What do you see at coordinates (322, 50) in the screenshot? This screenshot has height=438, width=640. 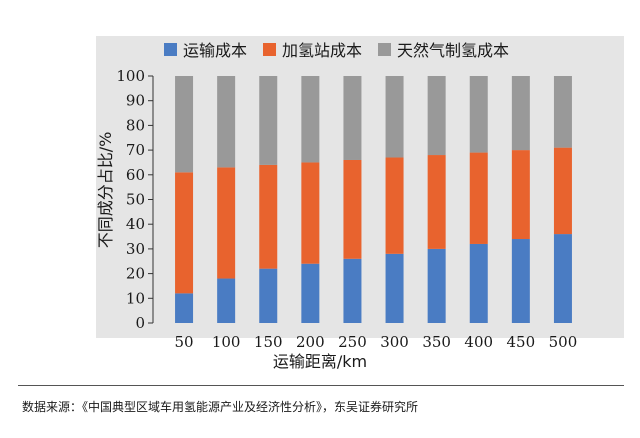 I see `legend-label-station: 加氢站成本` at bounding box center [322, 50].